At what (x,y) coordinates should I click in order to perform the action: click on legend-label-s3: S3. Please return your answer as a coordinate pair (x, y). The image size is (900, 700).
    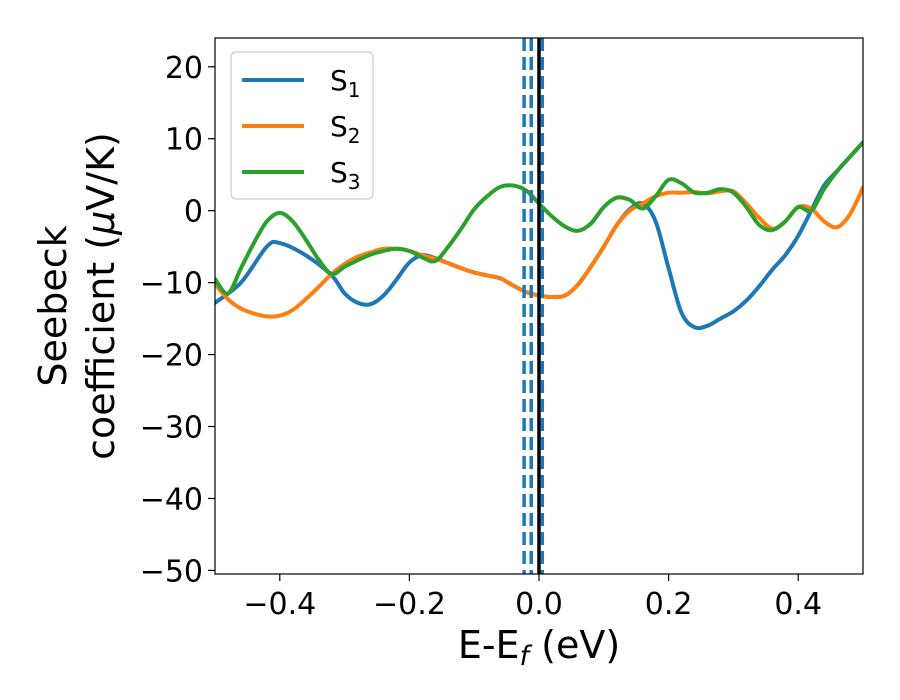
    Looking at the image, I should click on (345, 175).